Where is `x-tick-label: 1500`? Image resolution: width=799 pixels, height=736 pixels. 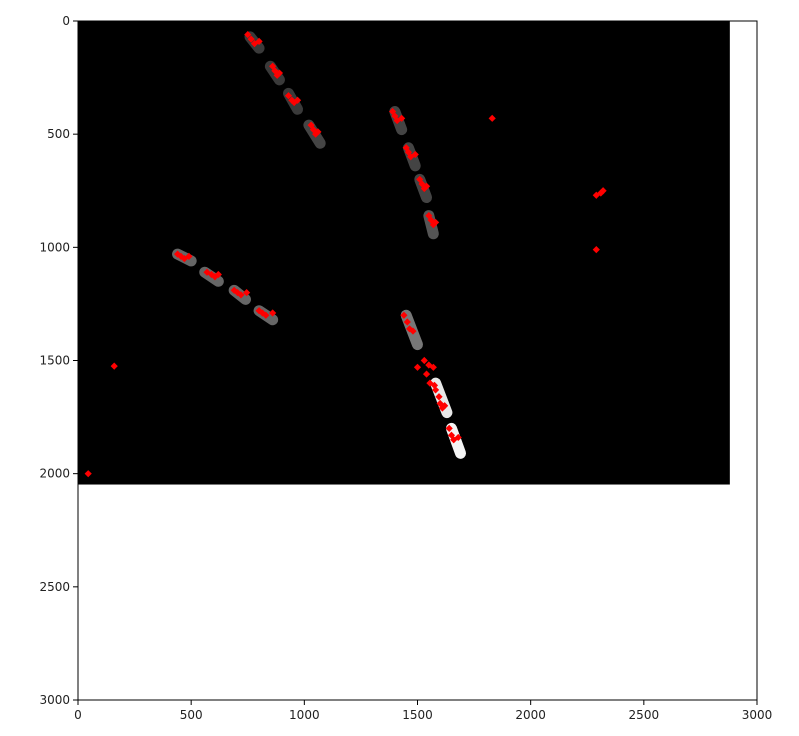 x-tick-label: 1500 is located at coordinates (417, 715).